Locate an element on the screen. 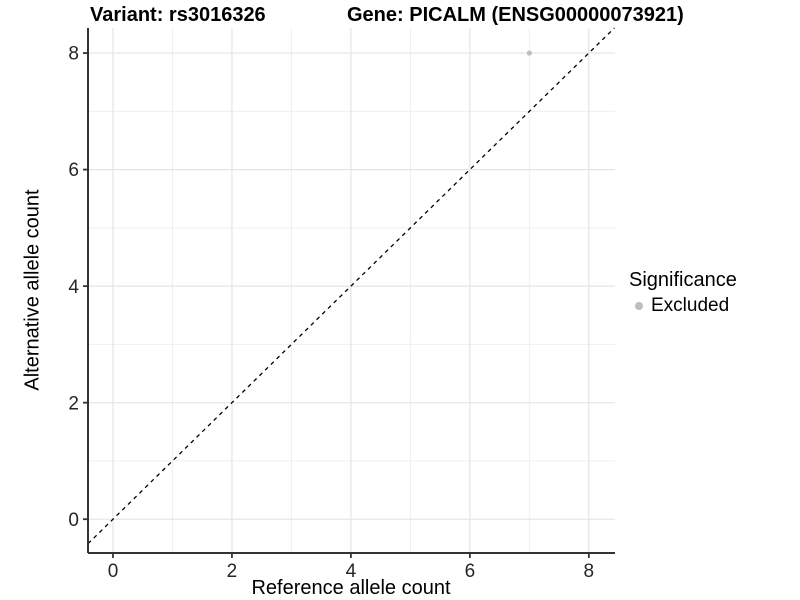 Image resolution: width=800 pixels, height=600 pixels. y-tick-label: 0 is located at coordinates (73, 520).